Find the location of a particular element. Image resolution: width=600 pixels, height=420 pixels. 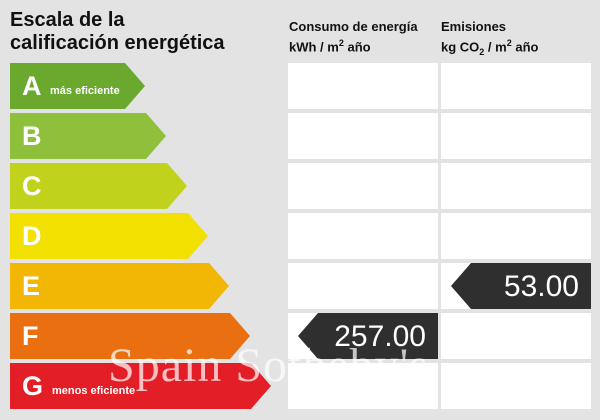

rating-description: menos eficiente is located at coordinates (94, 391).